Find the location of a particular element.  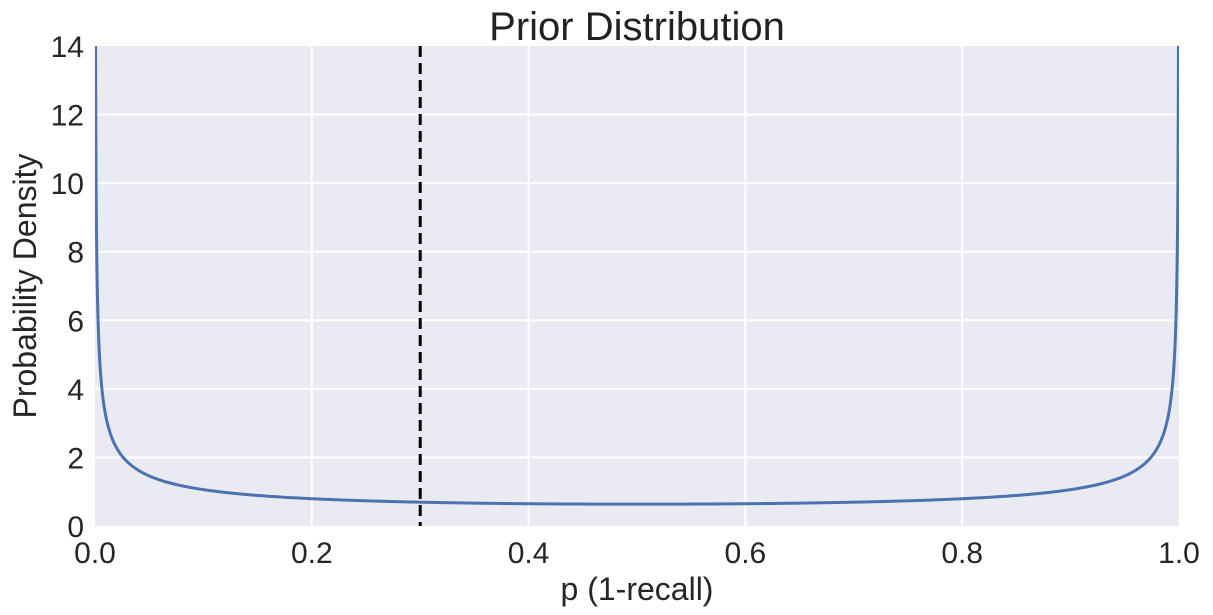

y-tick-labels: 0 2 4 6 8 10 12 14 is located at coordinates (67, 287).